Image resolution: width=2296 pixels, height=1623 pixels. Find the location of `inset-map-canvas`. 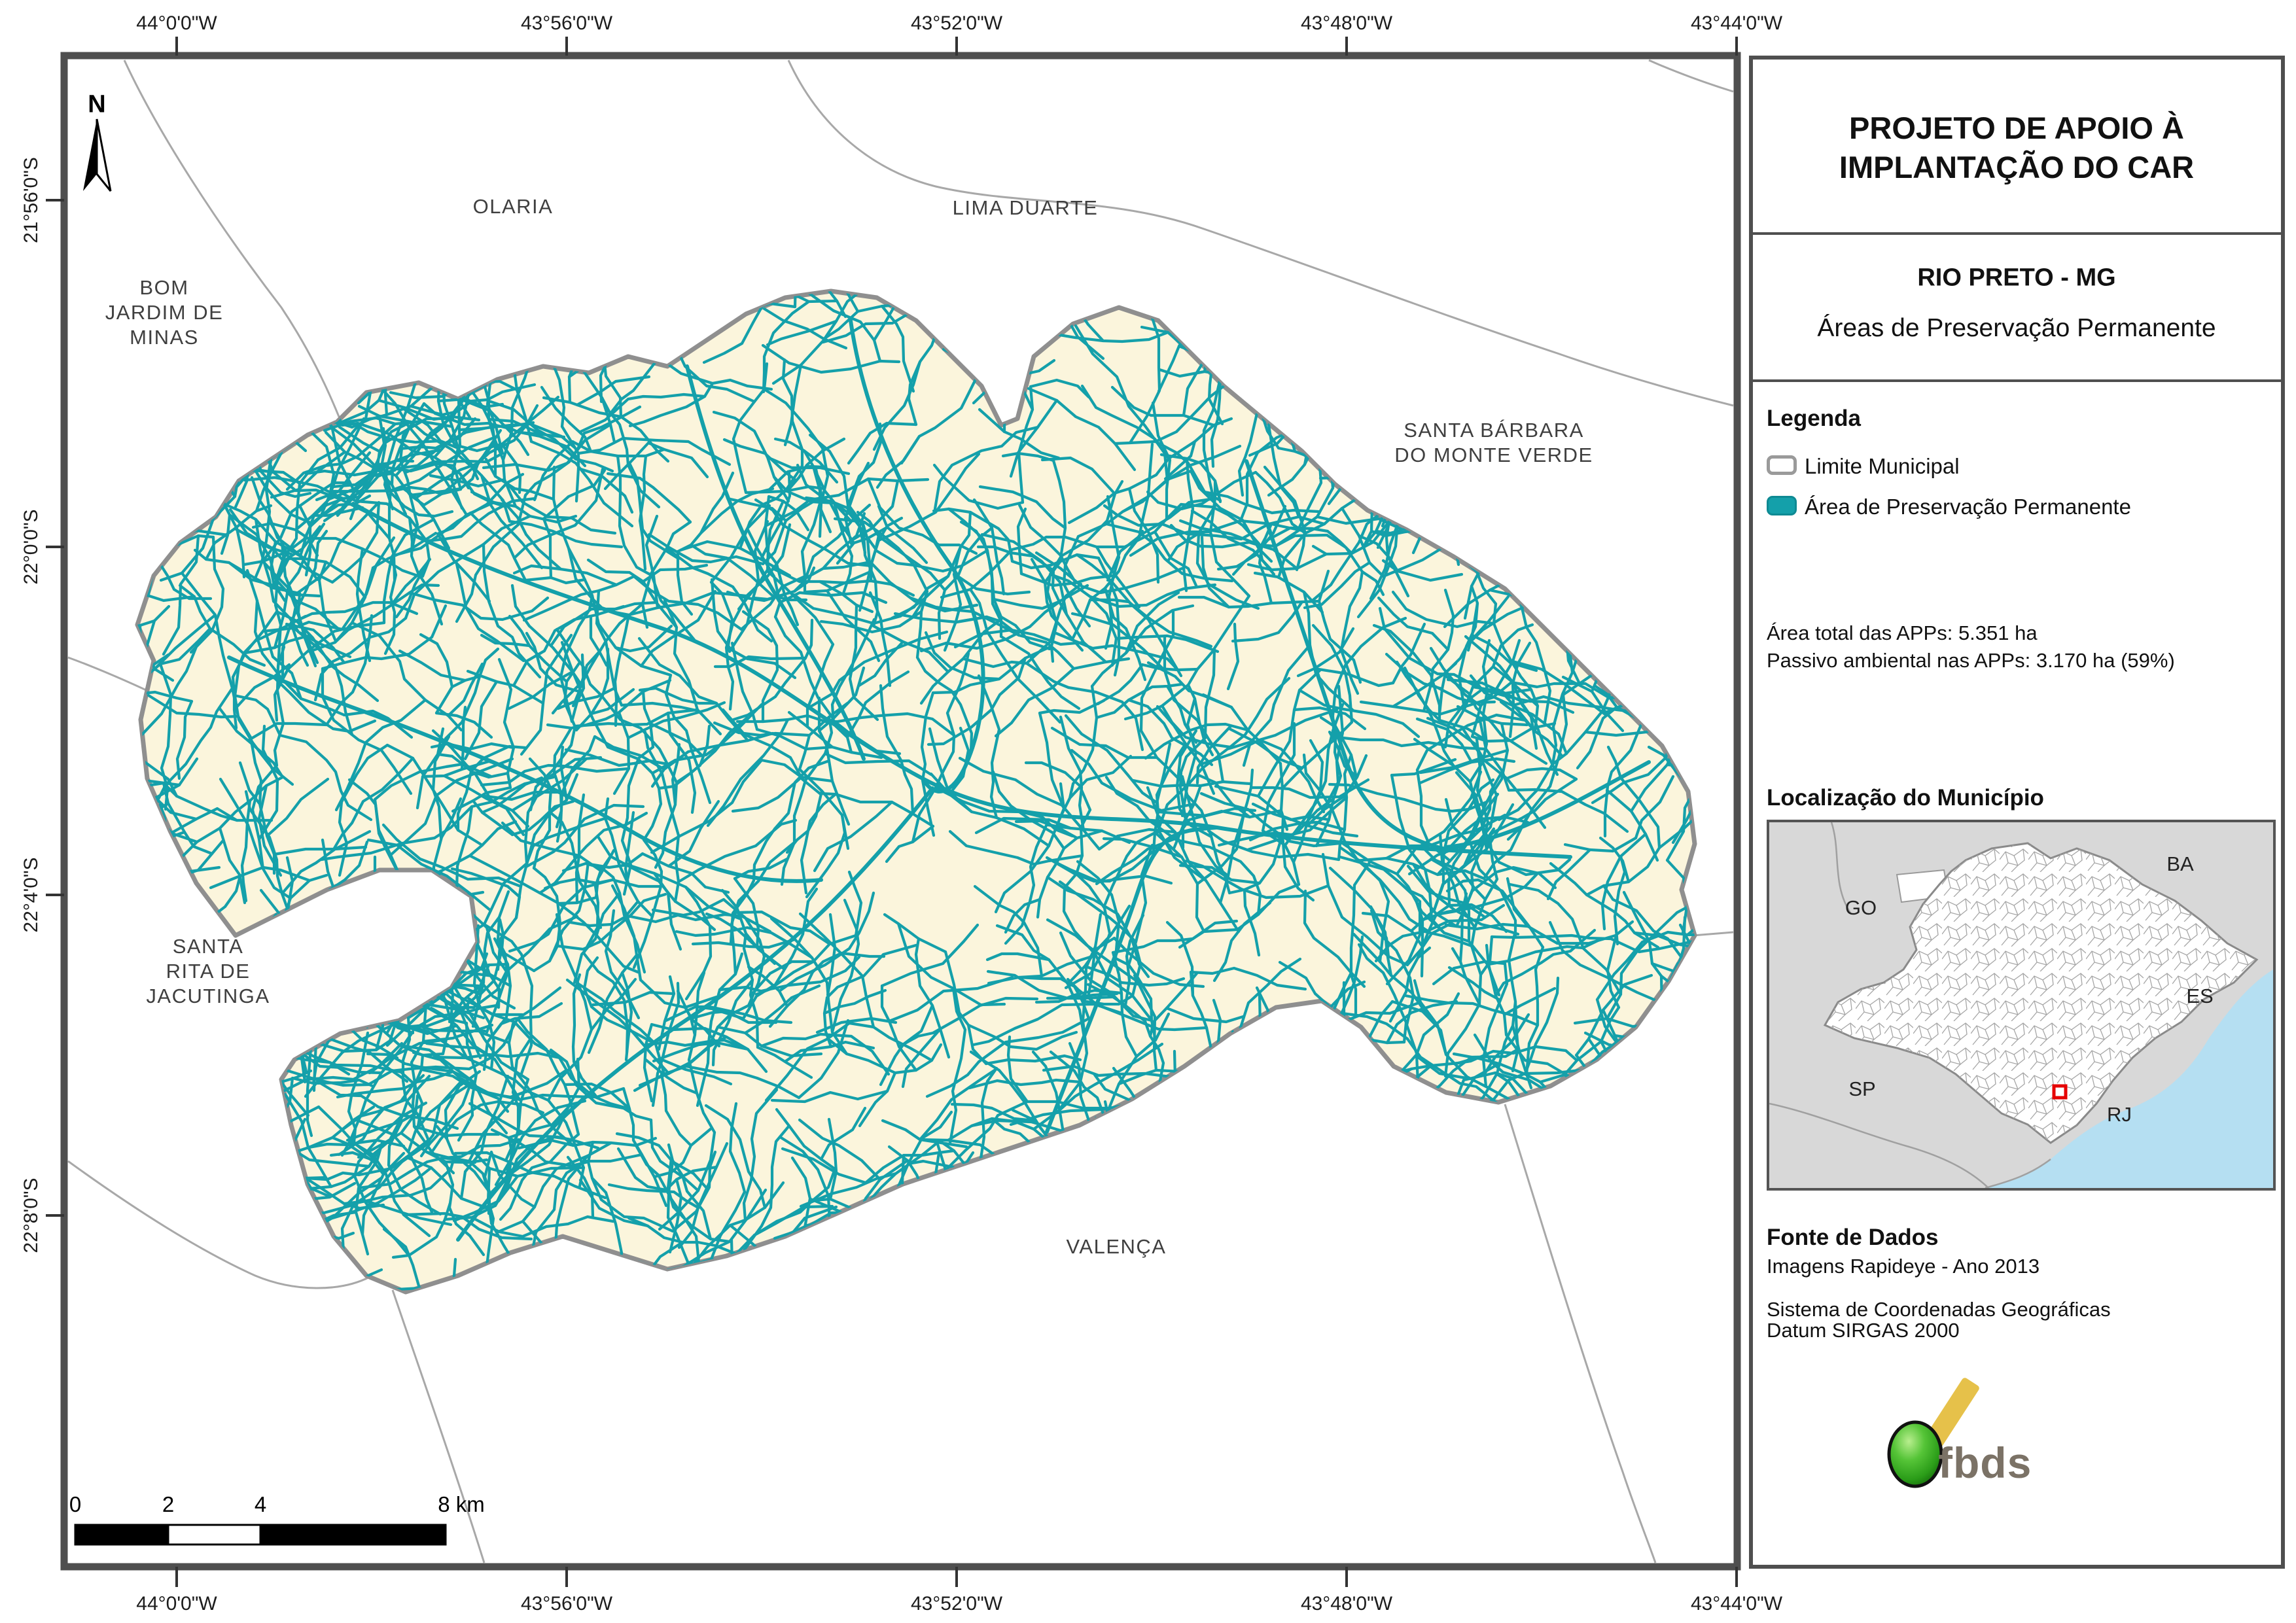

inset-map-canvas is located at coordinates (2021, 1005).